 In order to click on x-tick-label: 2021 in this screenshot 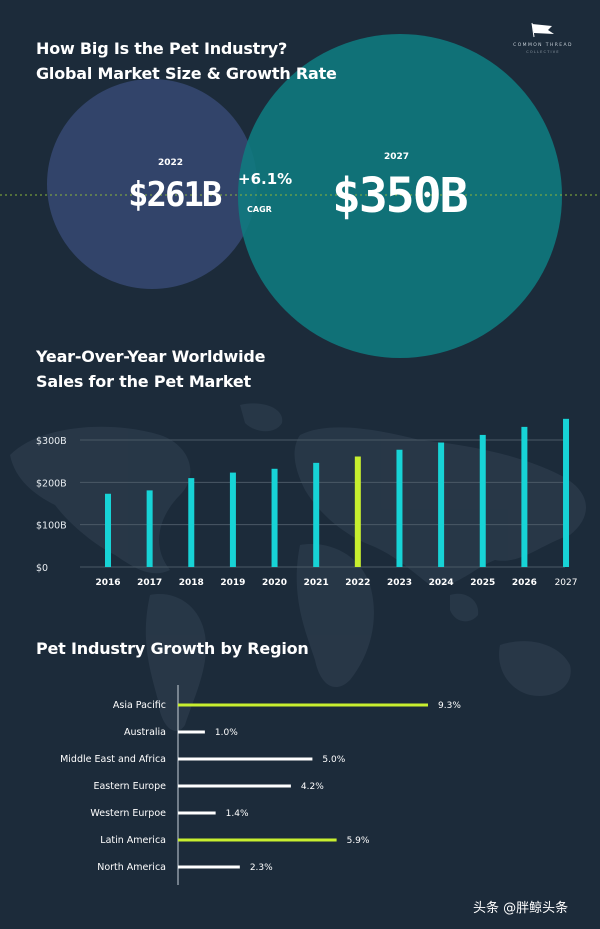, I will do `click(316, 583)`.